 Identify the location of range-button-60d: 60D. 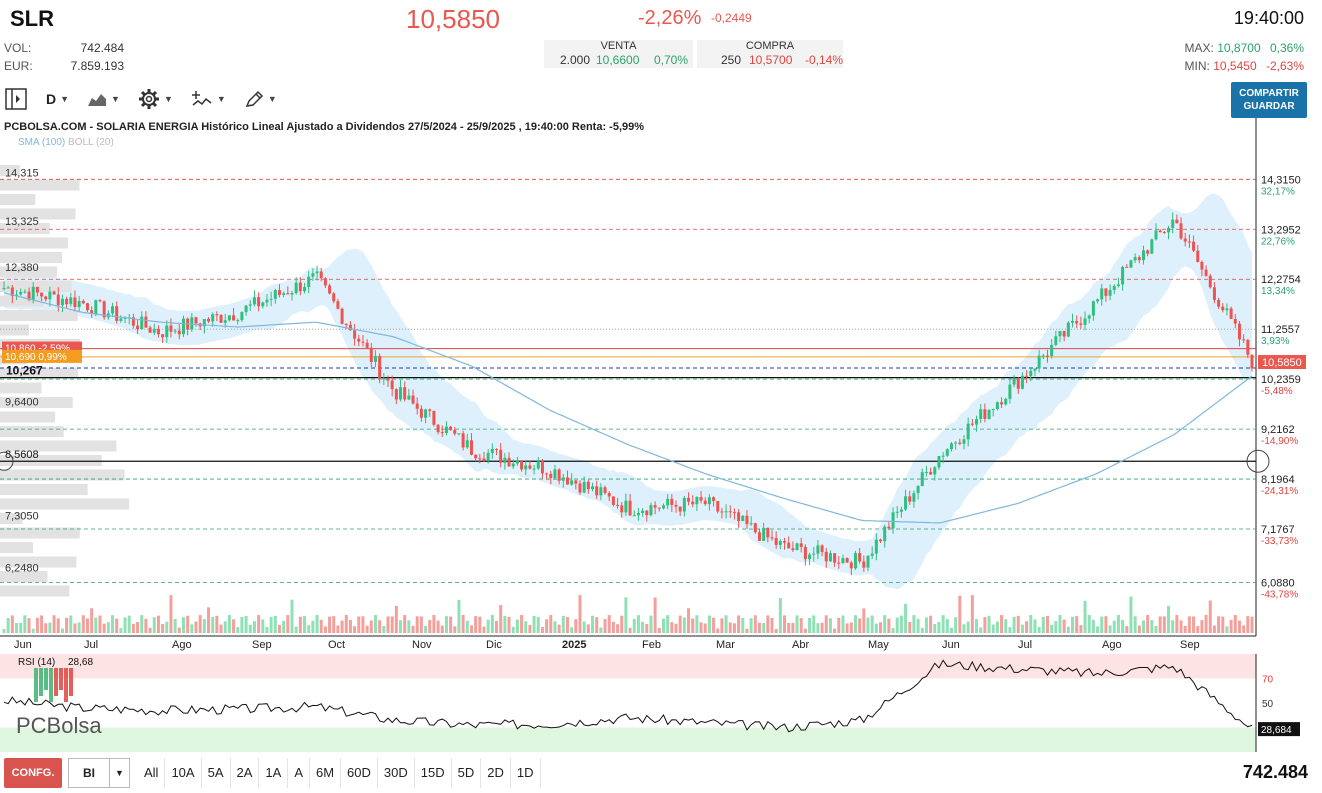
(359, 773).